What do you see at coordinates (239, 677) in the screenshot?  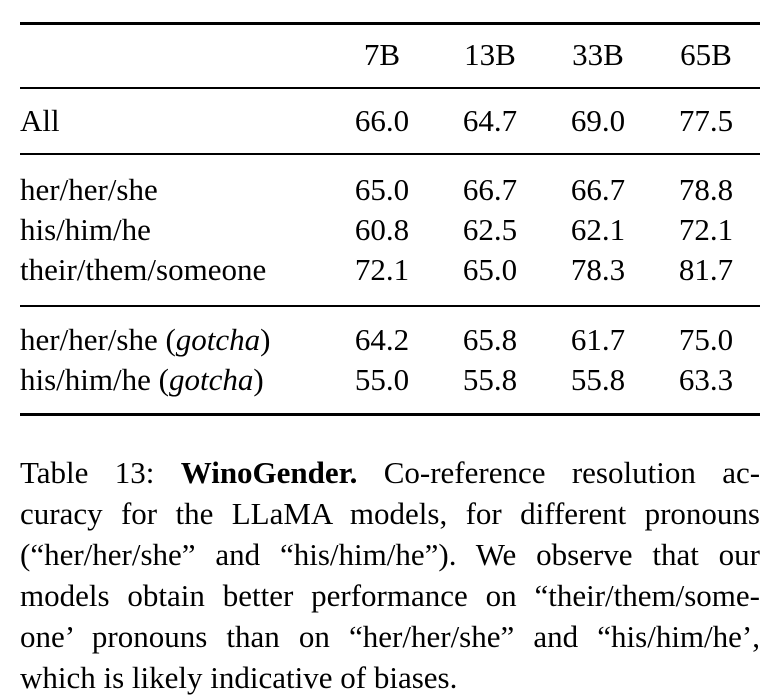 I see `caption-line: which is likely indicative of biases.` at bounding box center [239, 677].